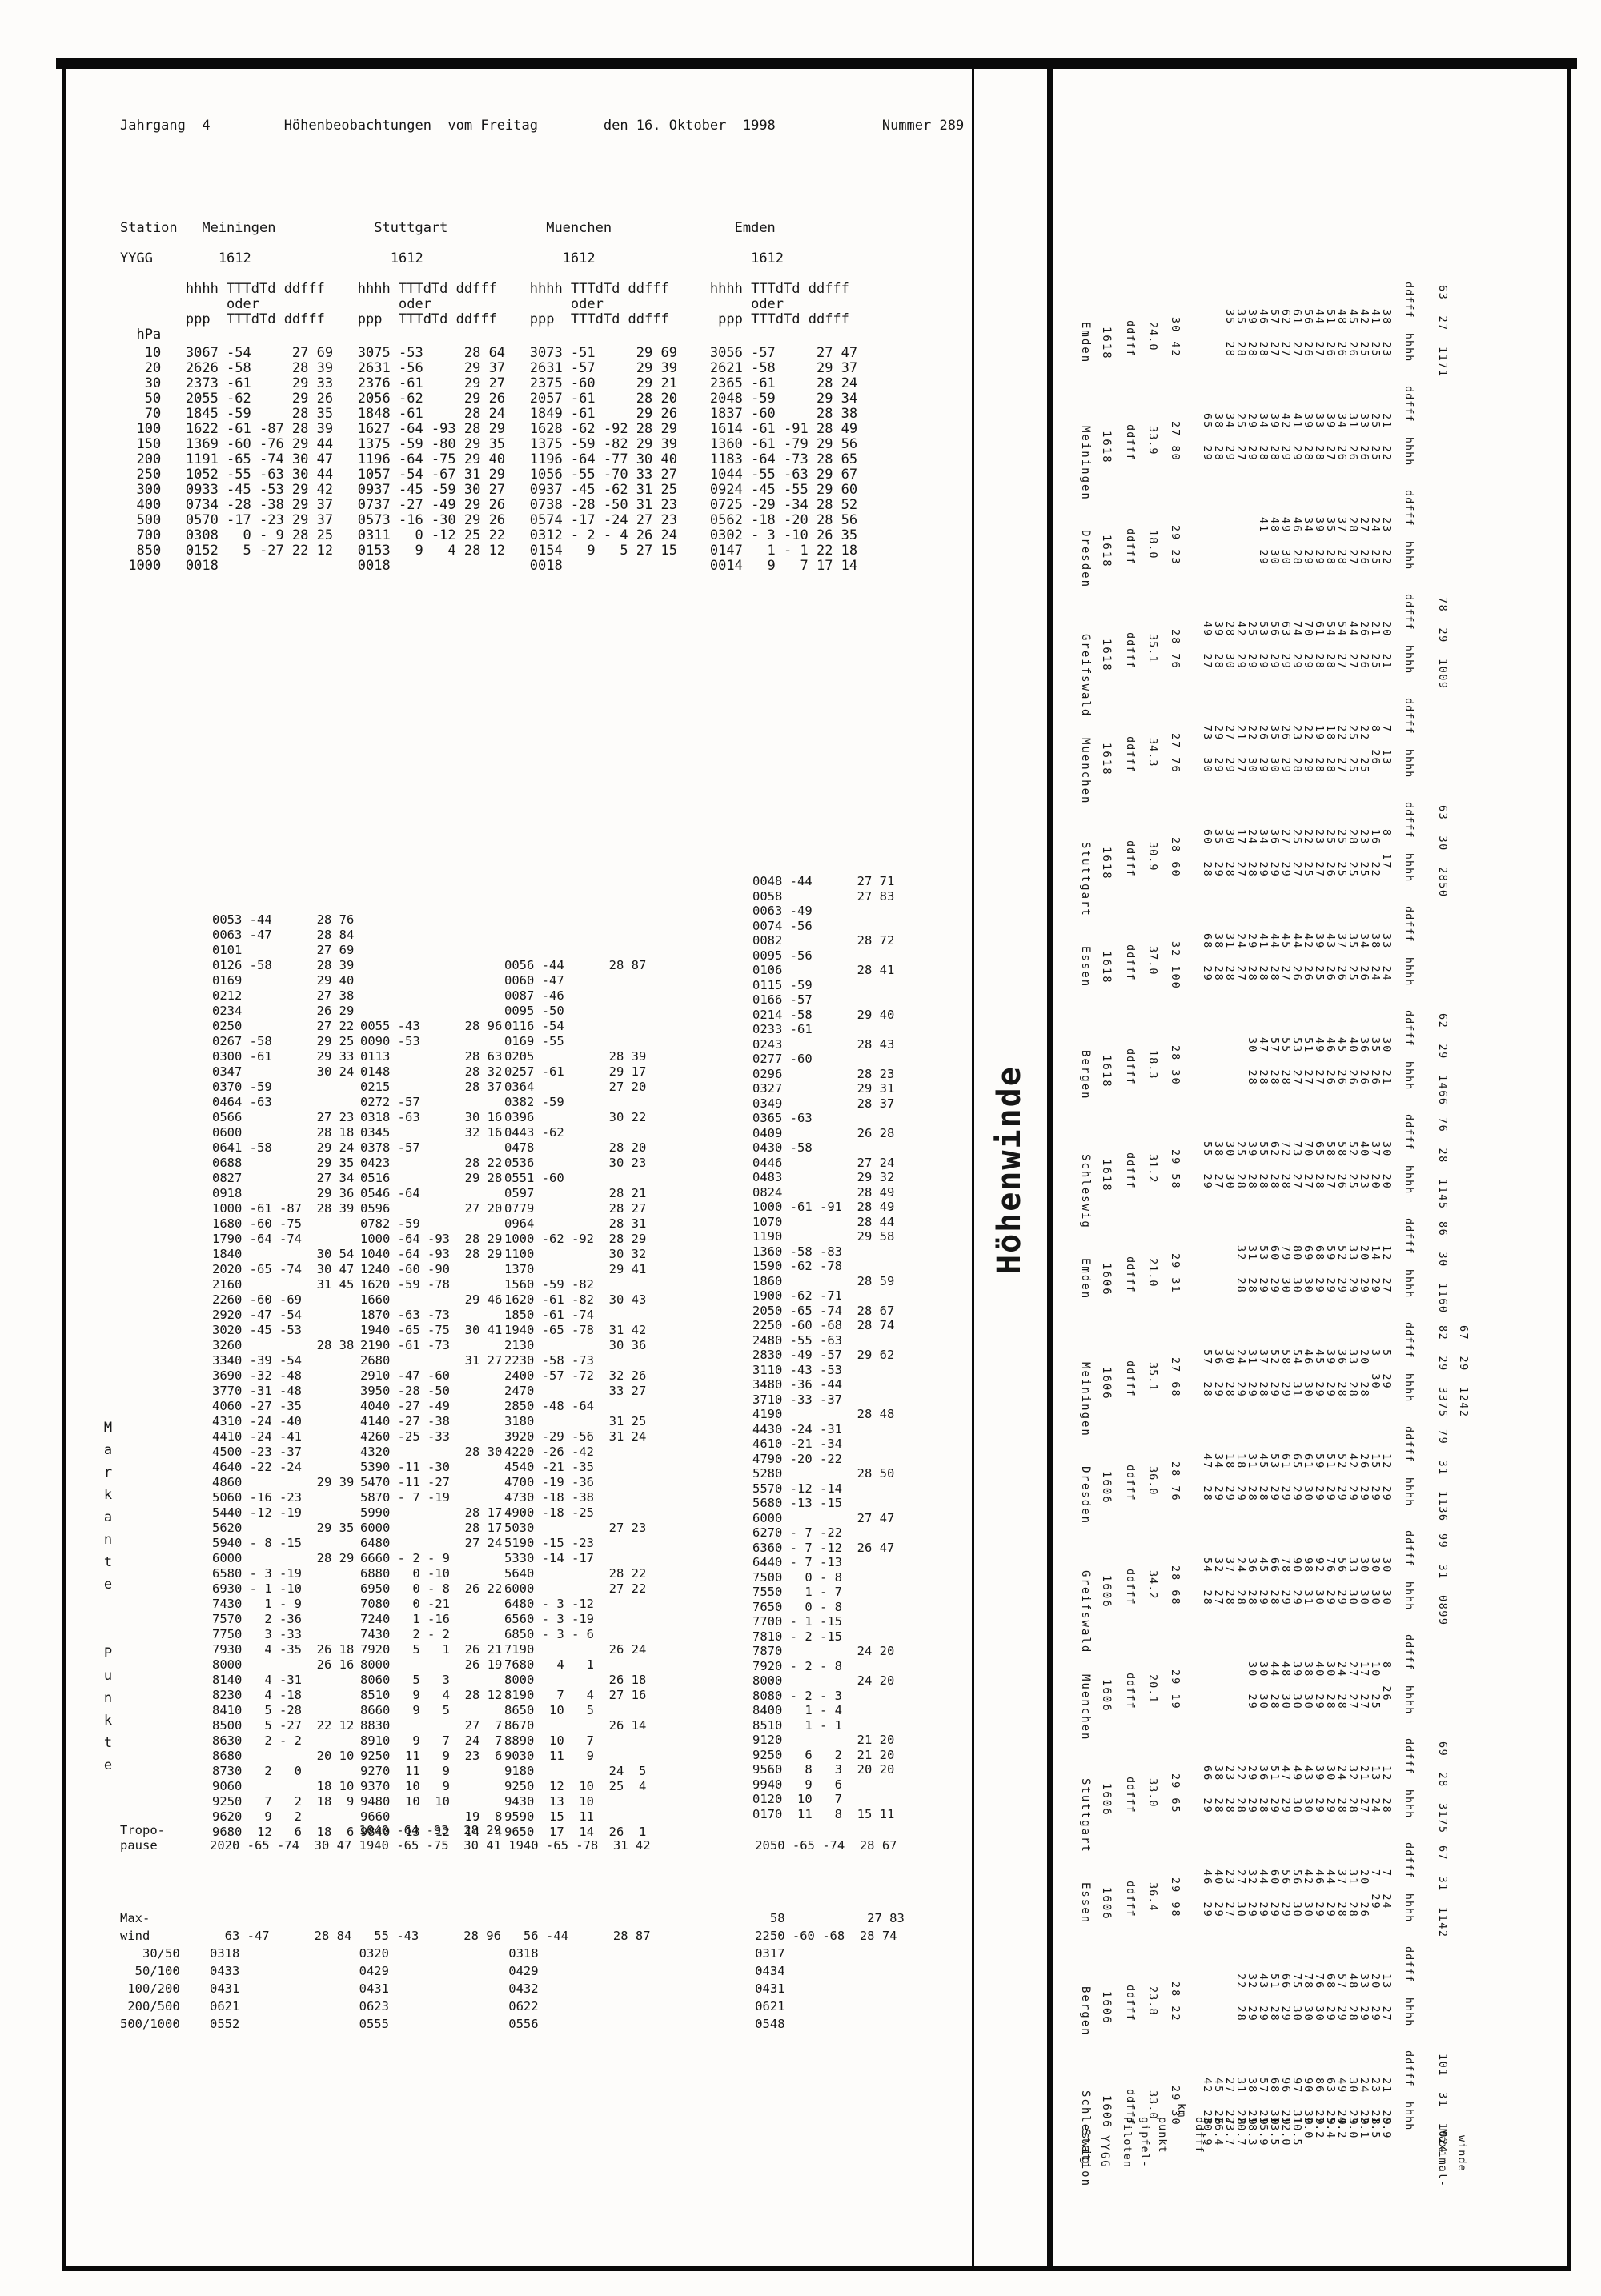 The height and width of the screenshot is (2296, 1601). I want to click on hw-wind-pair: 38 30, so click(1308, 1685).